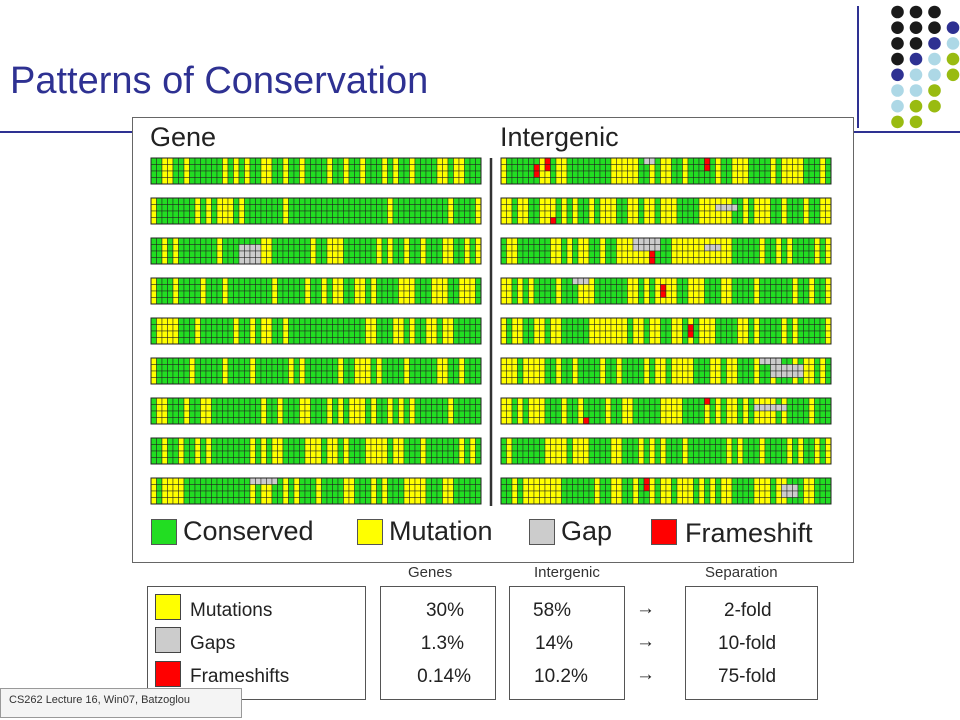 The width and height of the screenshot is (960, 720). What do you see at coordinates (666, 291) in the screenshot?
I see `intergenic-alignment-block` at bounding box center [666, 291].